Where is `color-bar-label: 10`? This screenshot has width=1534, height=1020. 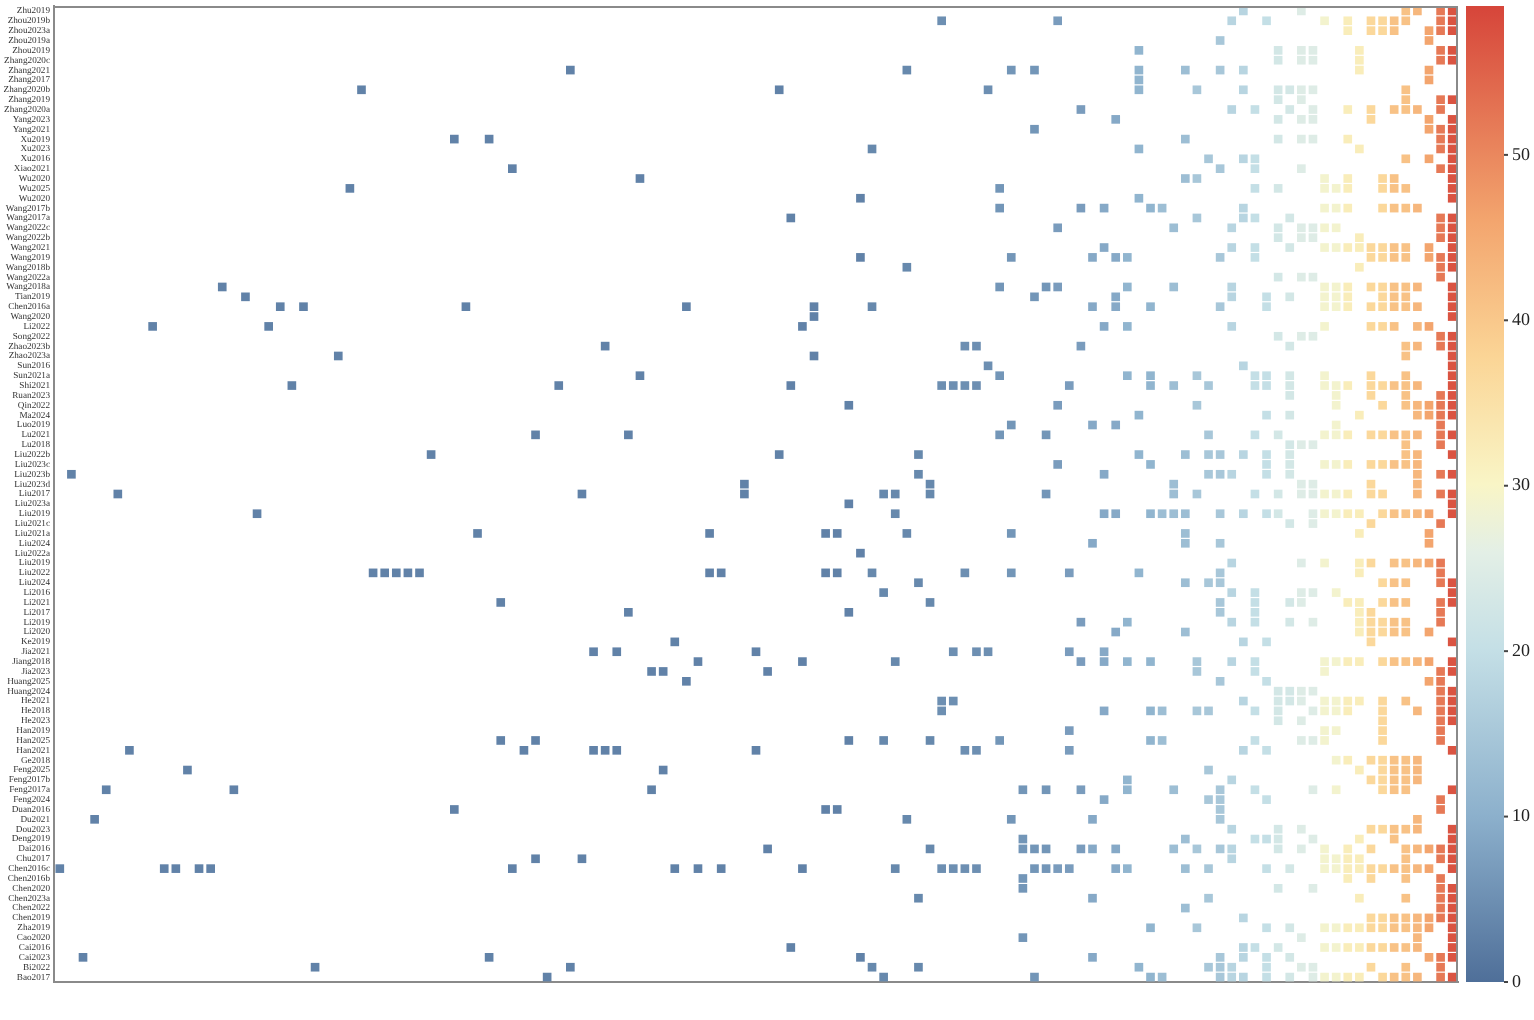
color-bar-label: 10 is located at coordinates (1521, 815).